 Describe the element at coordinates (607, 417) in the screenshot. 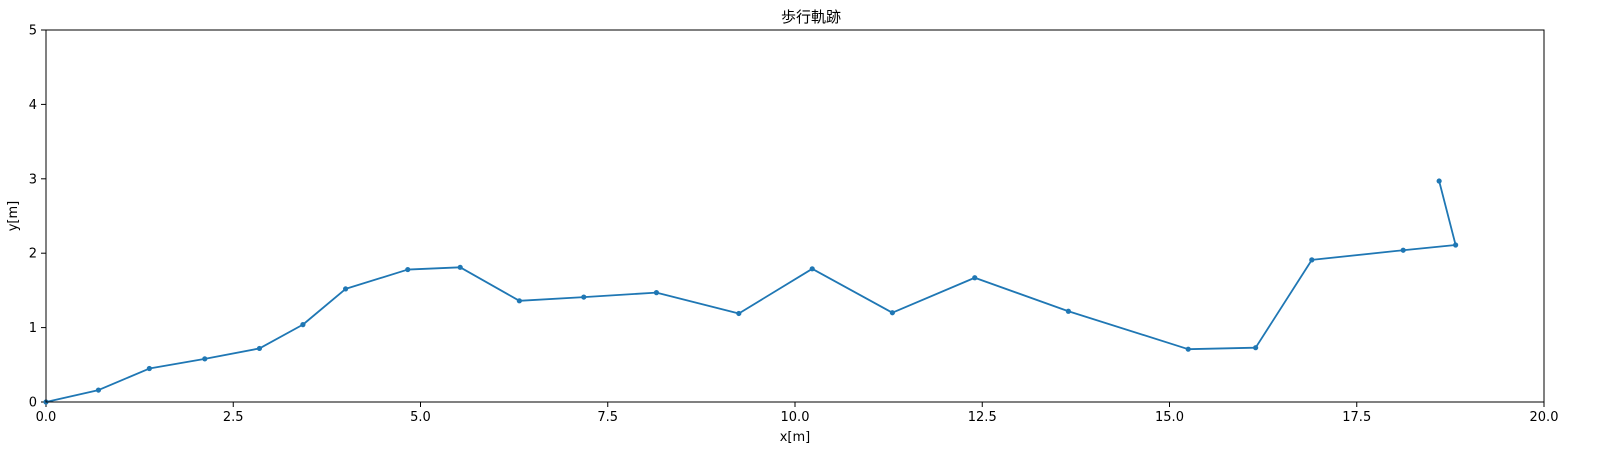

I see `x-tick-label: 7.5` at that location.